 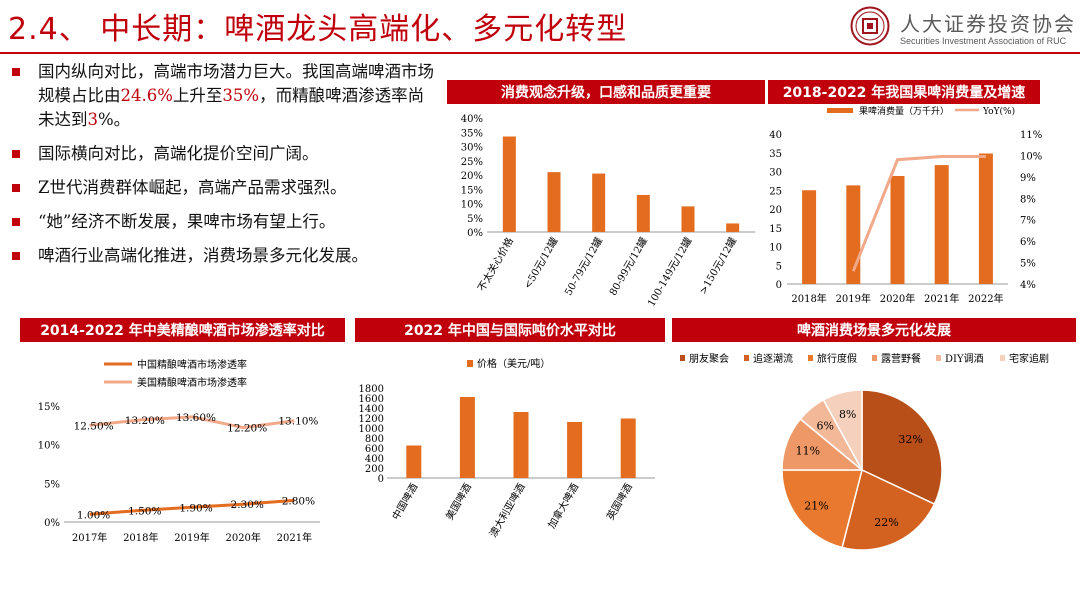 I want to click on pie-slice, so click(x=842, y=430).